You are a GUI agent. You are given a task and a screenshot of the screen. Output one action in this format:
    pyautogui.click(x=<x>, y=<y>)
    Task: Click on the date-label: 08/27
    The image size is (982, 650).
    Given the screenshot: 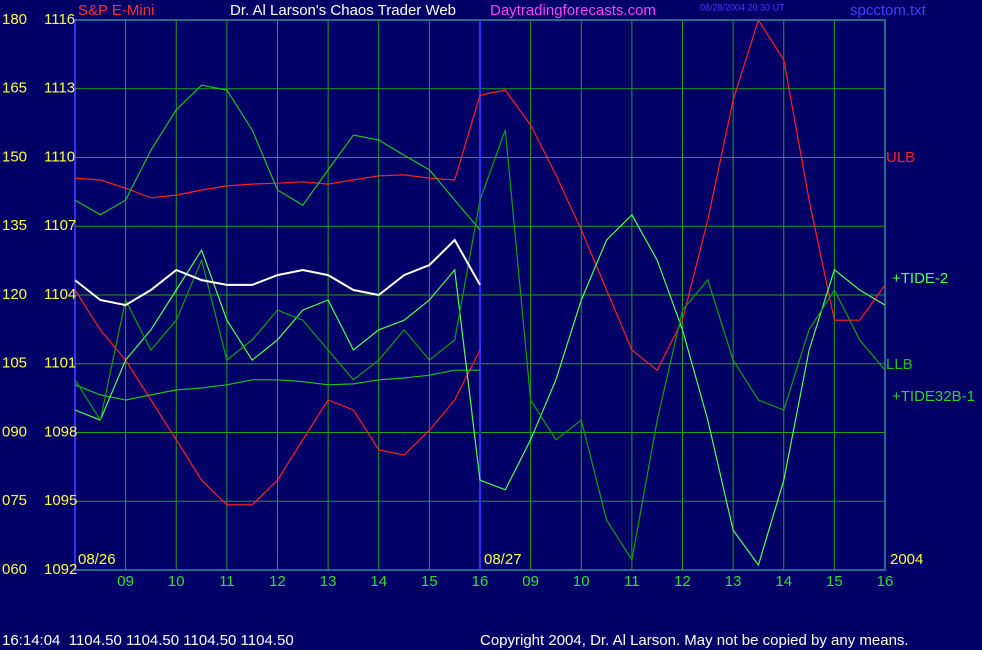 What is the action you would take?
    pyautogui.click(x=503, y=559)
    